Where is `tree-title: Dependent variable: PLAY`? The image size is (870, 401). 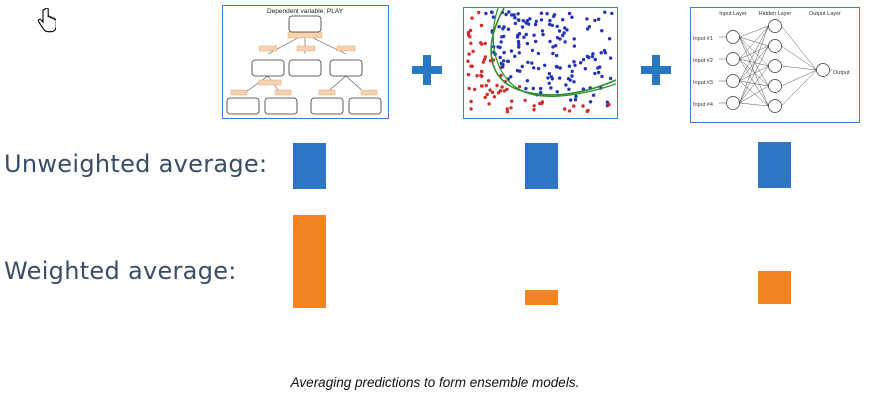 tree-title: Dependent variable: PLAY is located at coordinates (305, 11).